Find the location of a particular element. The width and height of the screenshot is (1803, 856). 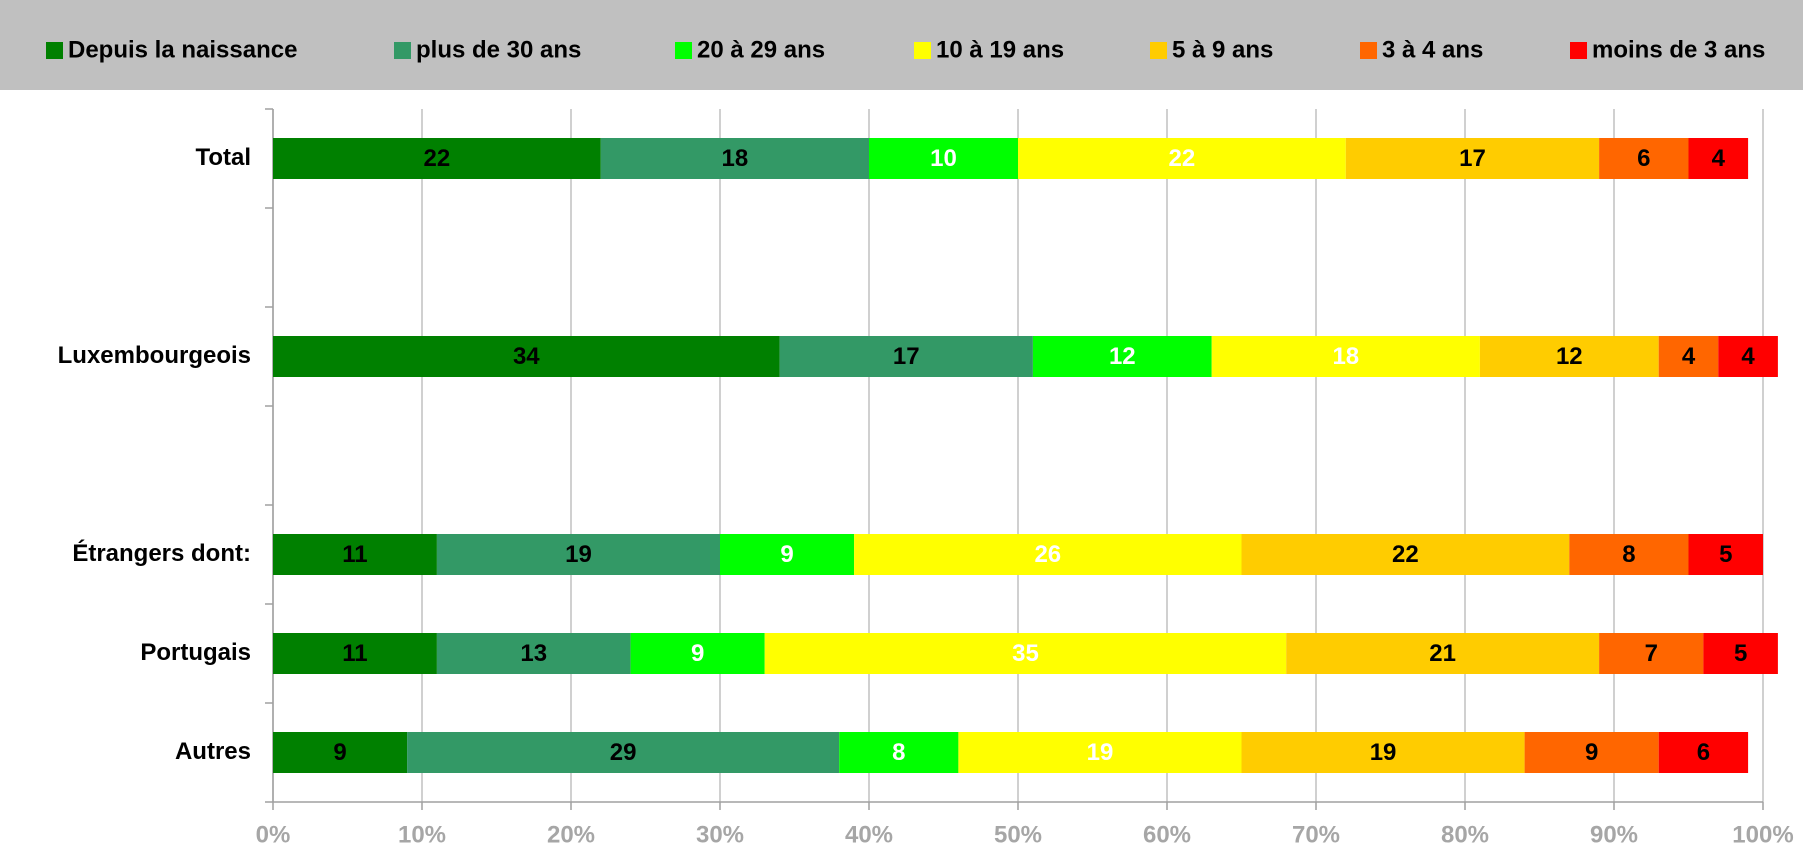

legend-label: 3 à 4 ans is located at coordinates (1432, 49).